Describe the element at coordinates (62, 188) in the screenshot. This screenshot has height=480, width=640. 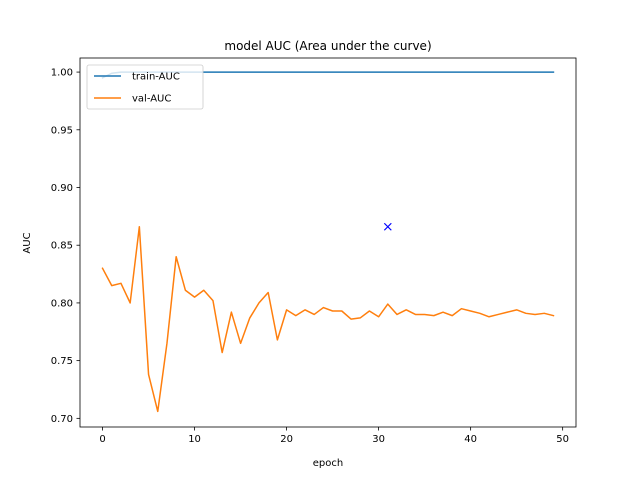
I see `y-tick-label: 0.90` at that location.